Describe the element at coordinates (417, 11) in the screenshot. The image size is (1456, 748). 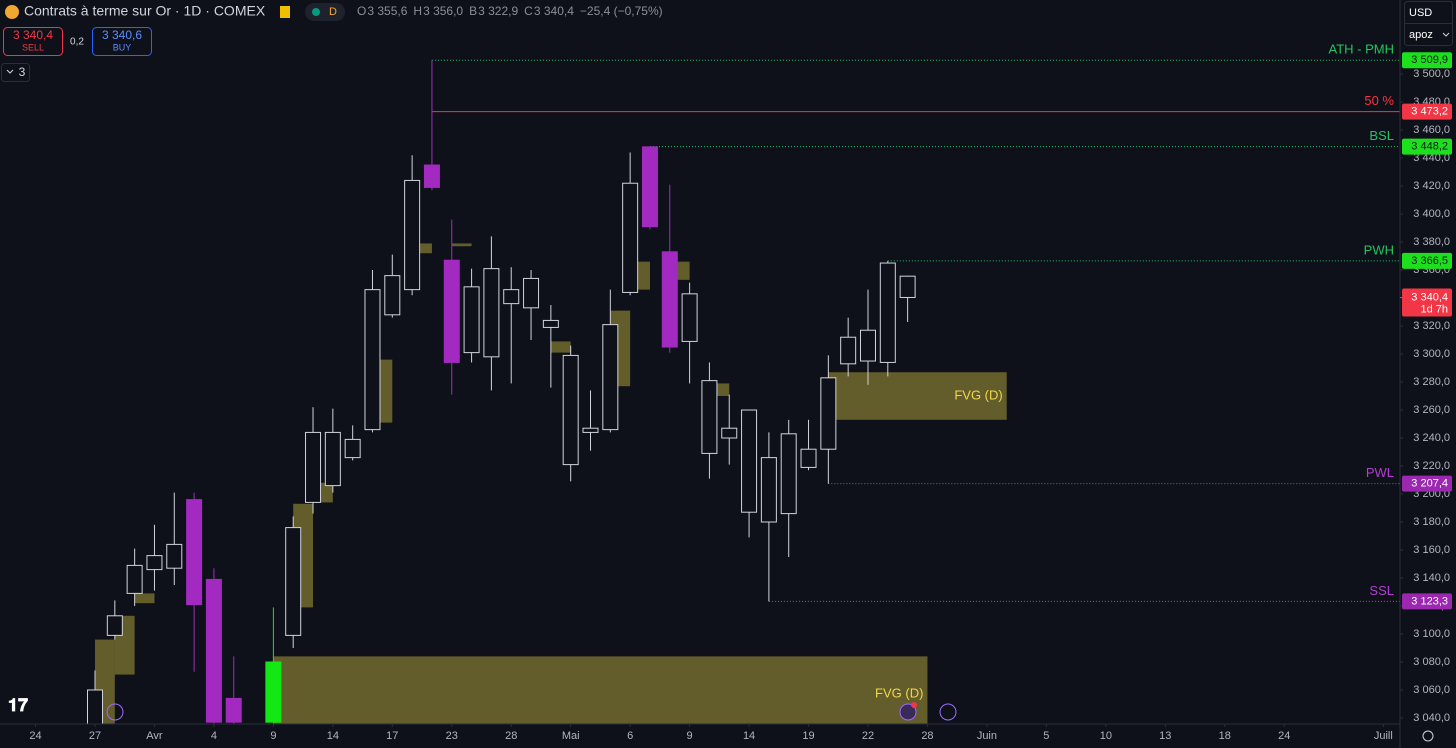
I see `ohlc-key: H` at that location.